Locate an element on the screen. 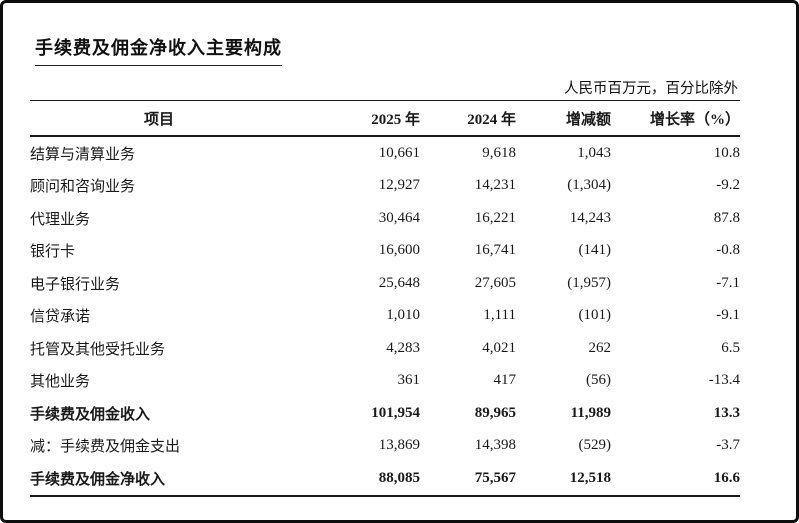  row-label: 银行卡 is located at coordinates (53, 252).